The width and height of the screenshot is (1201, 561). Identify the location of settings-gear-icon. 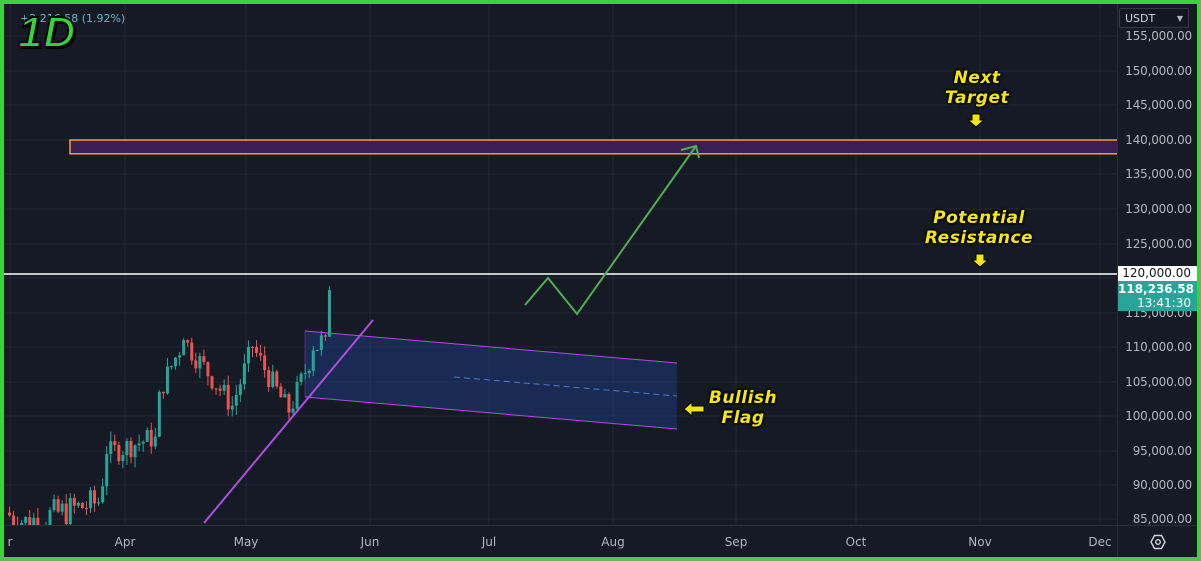
(1158, 542).